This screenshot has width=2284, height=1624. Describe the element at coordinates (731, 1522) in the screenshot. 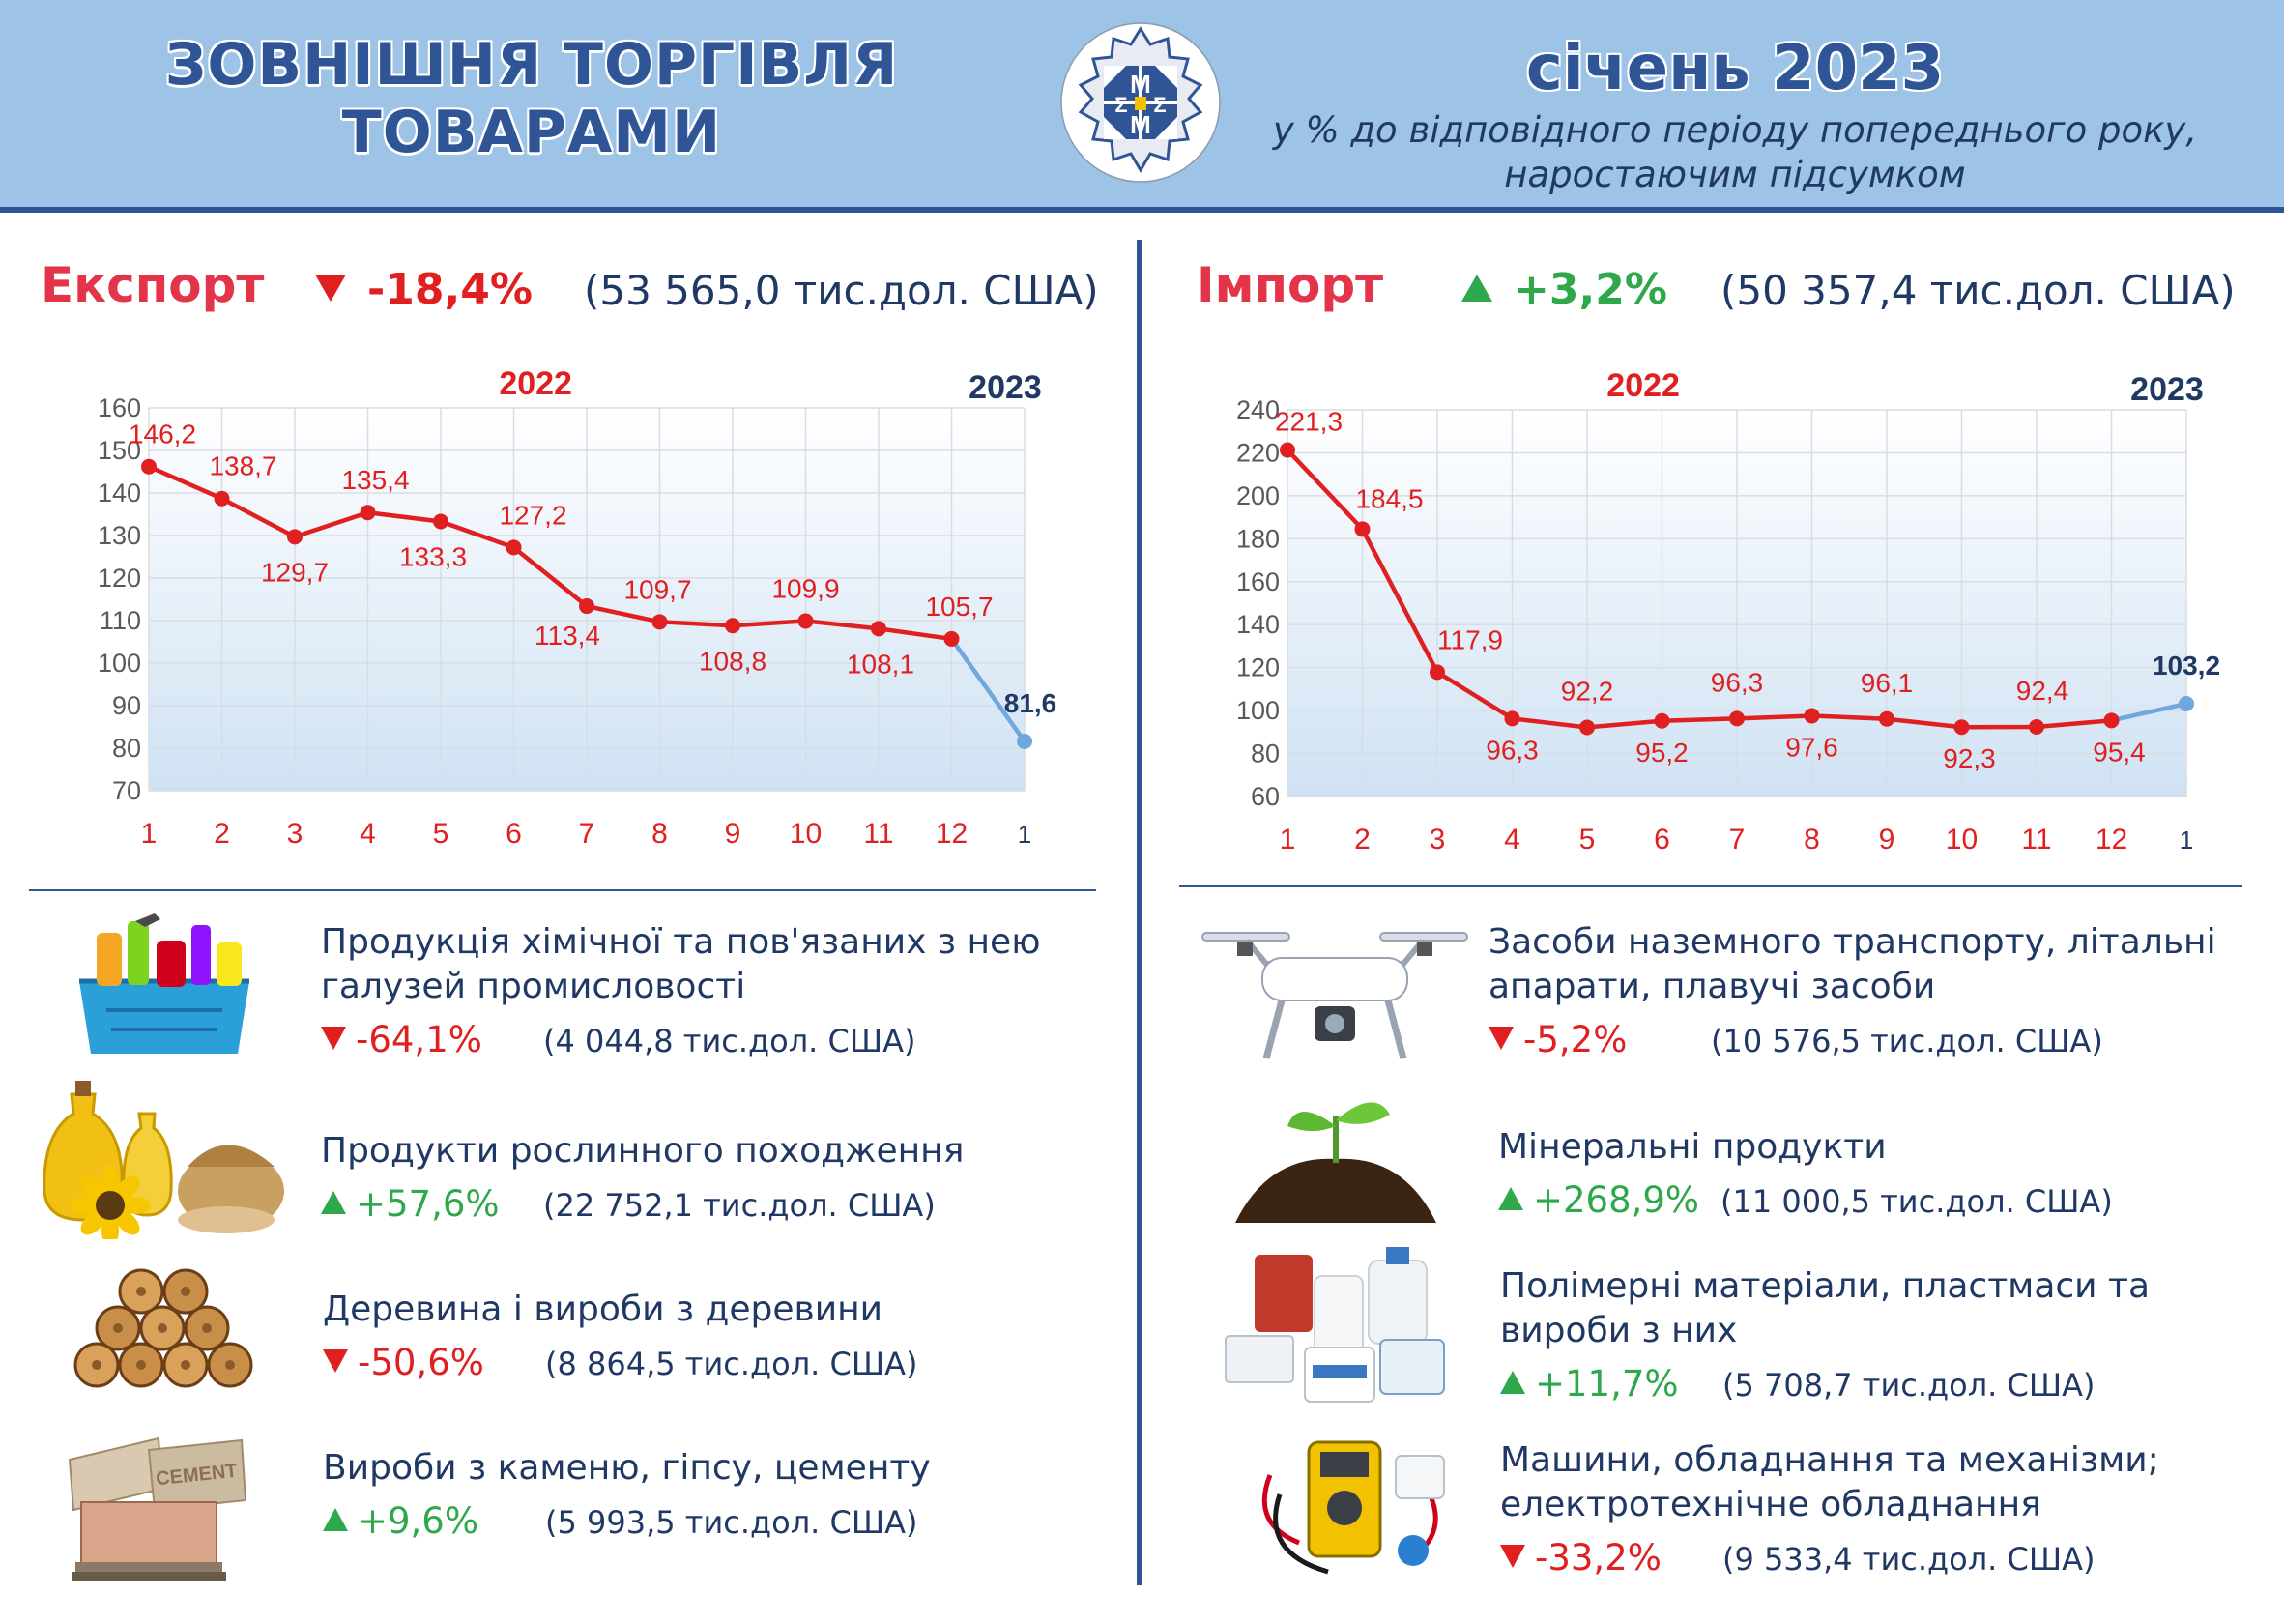

I see `item-total: (5 993,5 тис.дол. США)` at that location.